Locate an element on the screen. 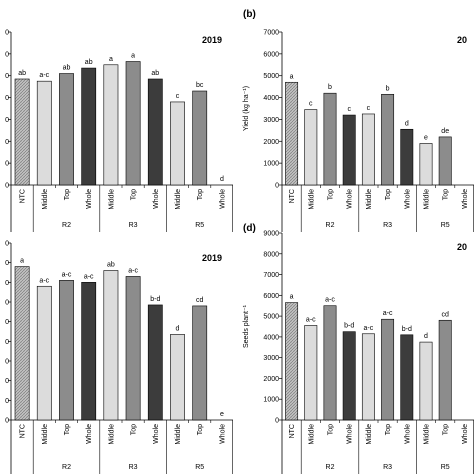  panel-label: (b) is located at coordinates (249, 14).